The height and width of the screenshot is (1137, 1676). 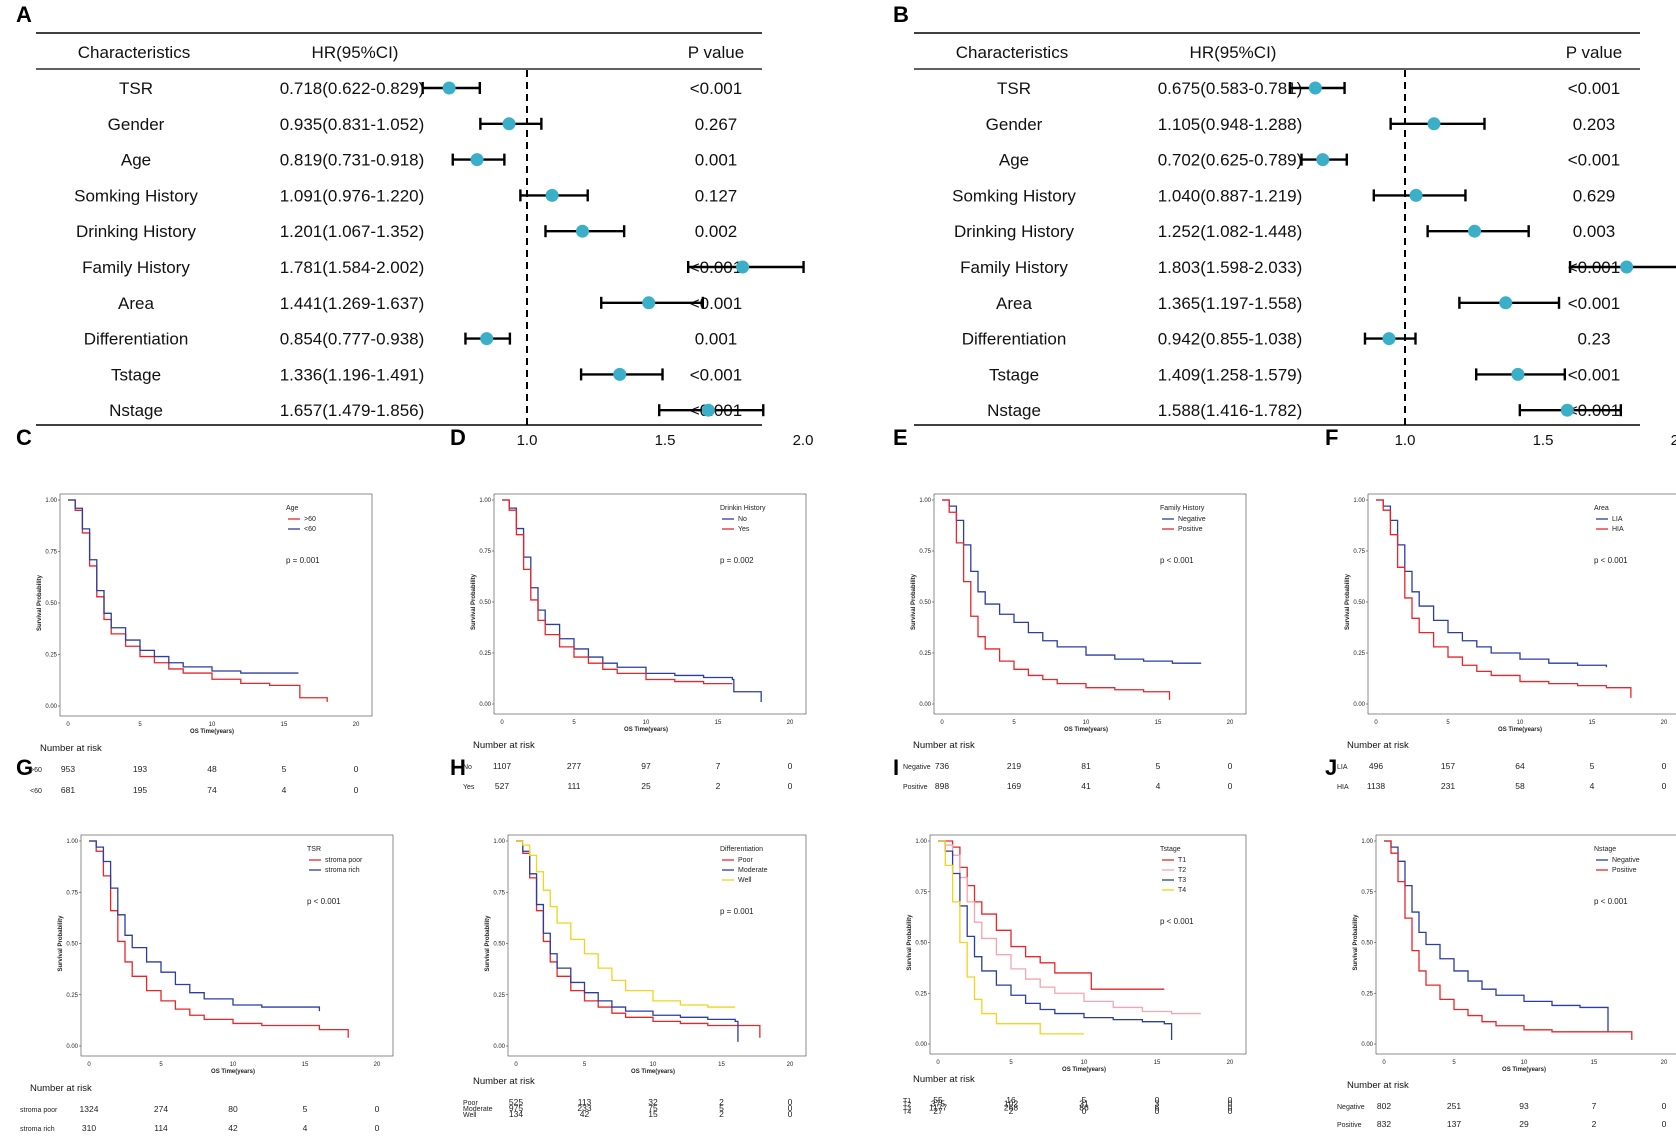 I want to click on risk-group-label: Positive, so click(x=915, y=787).